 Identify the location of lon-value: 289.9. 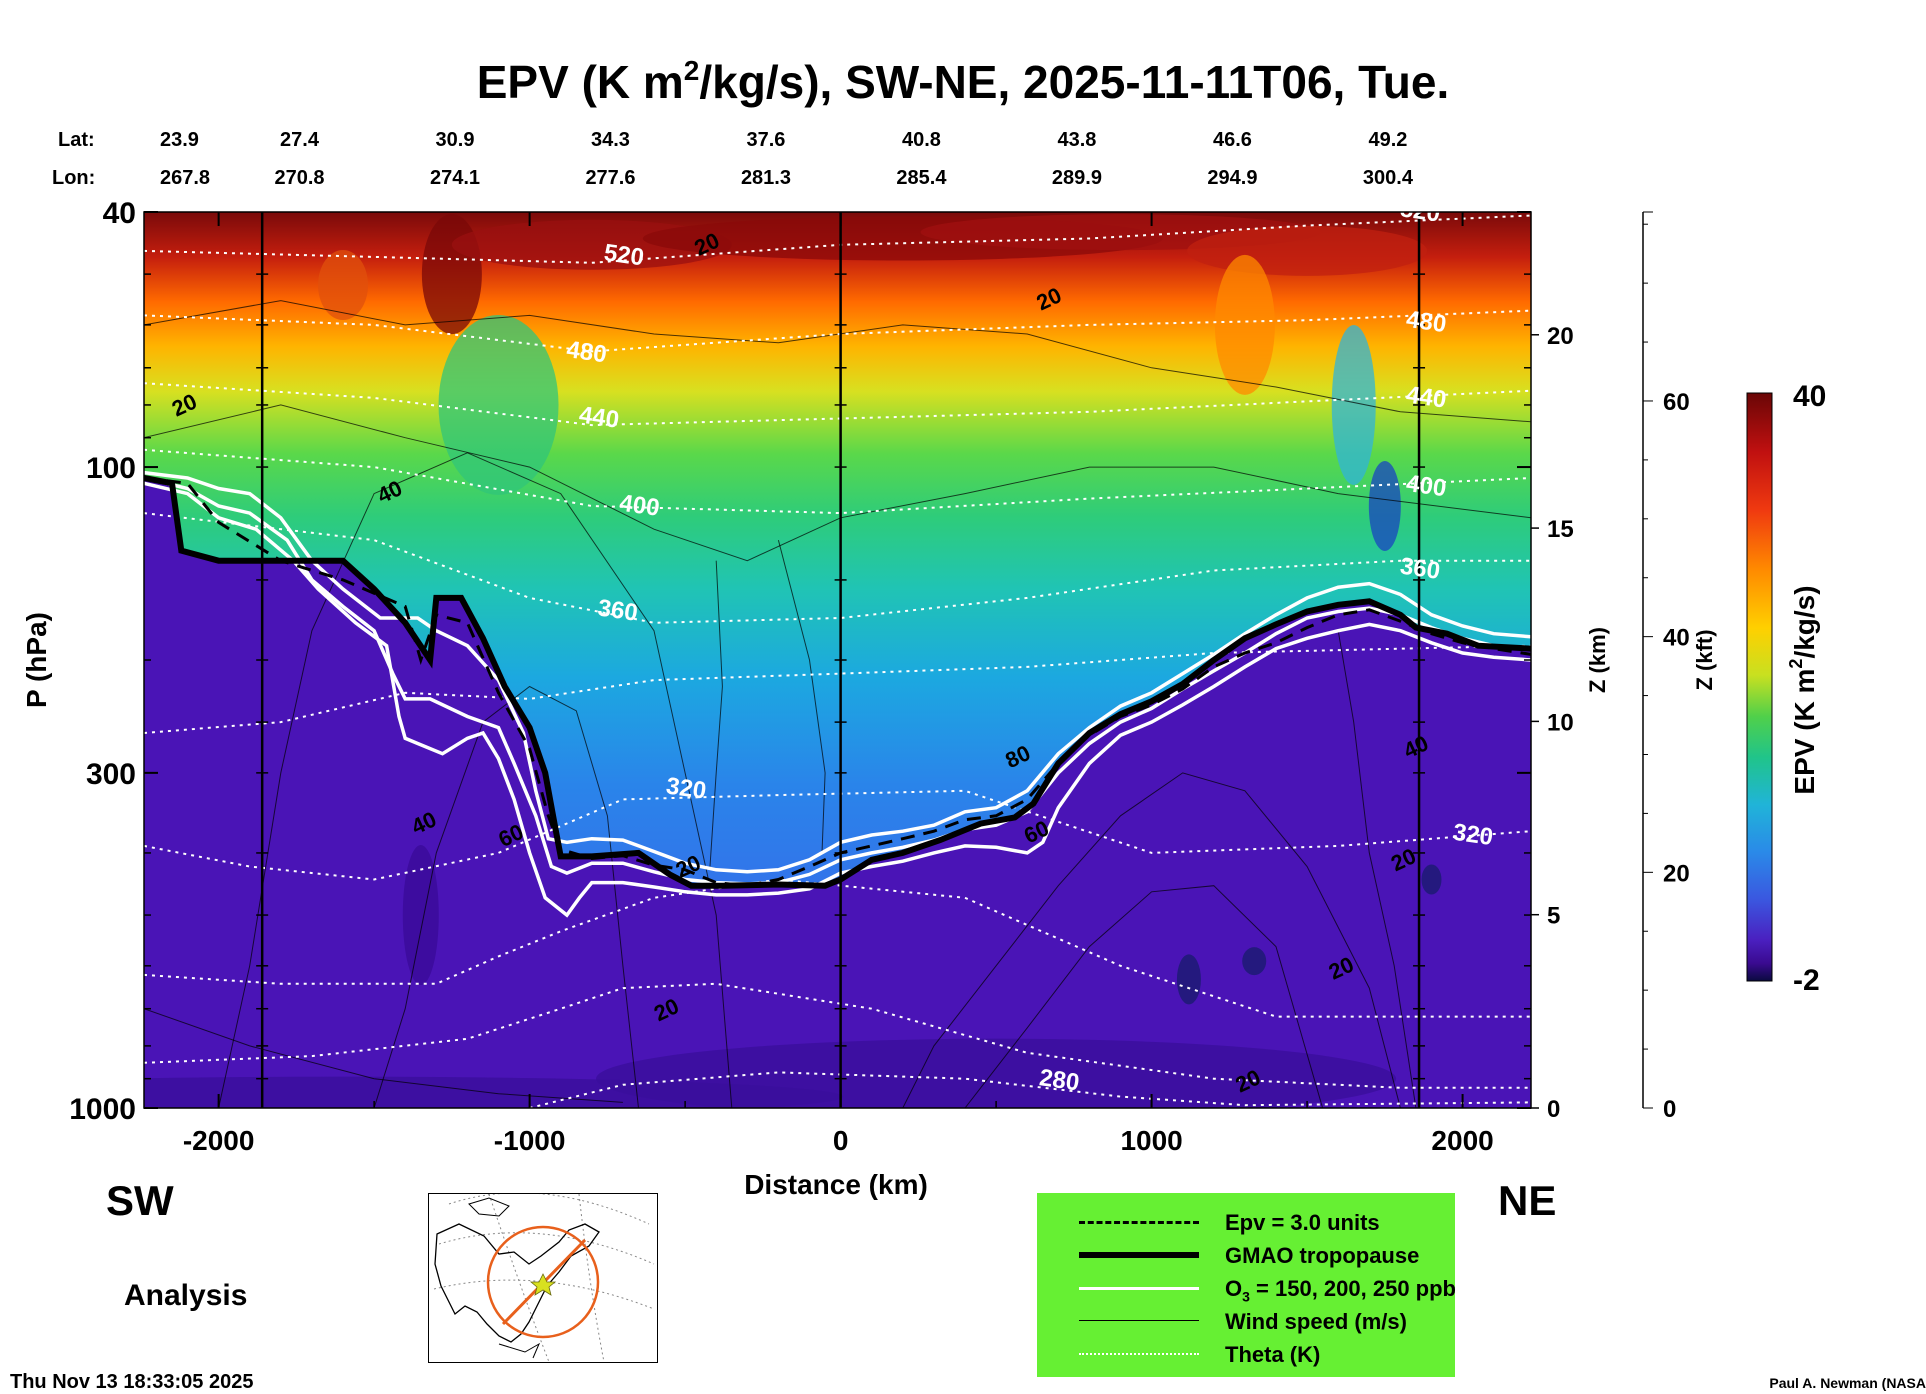
(1077, 178).